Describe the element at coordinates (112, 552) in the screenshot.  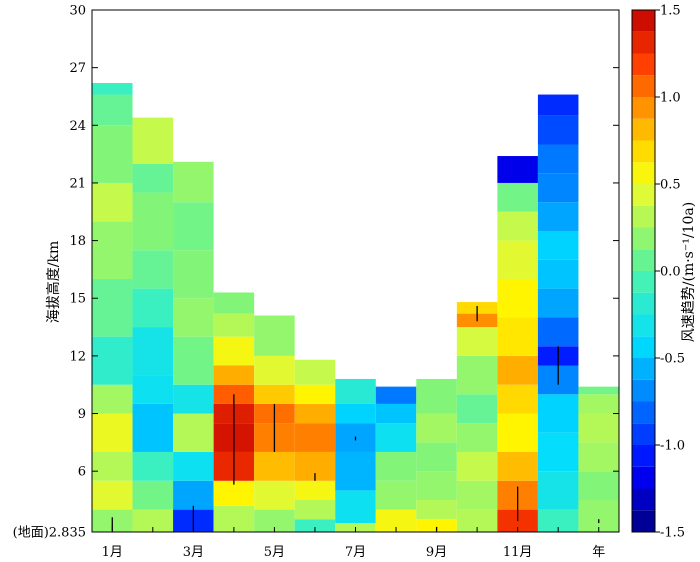
I see `x-tick-label: 1月` at that location.